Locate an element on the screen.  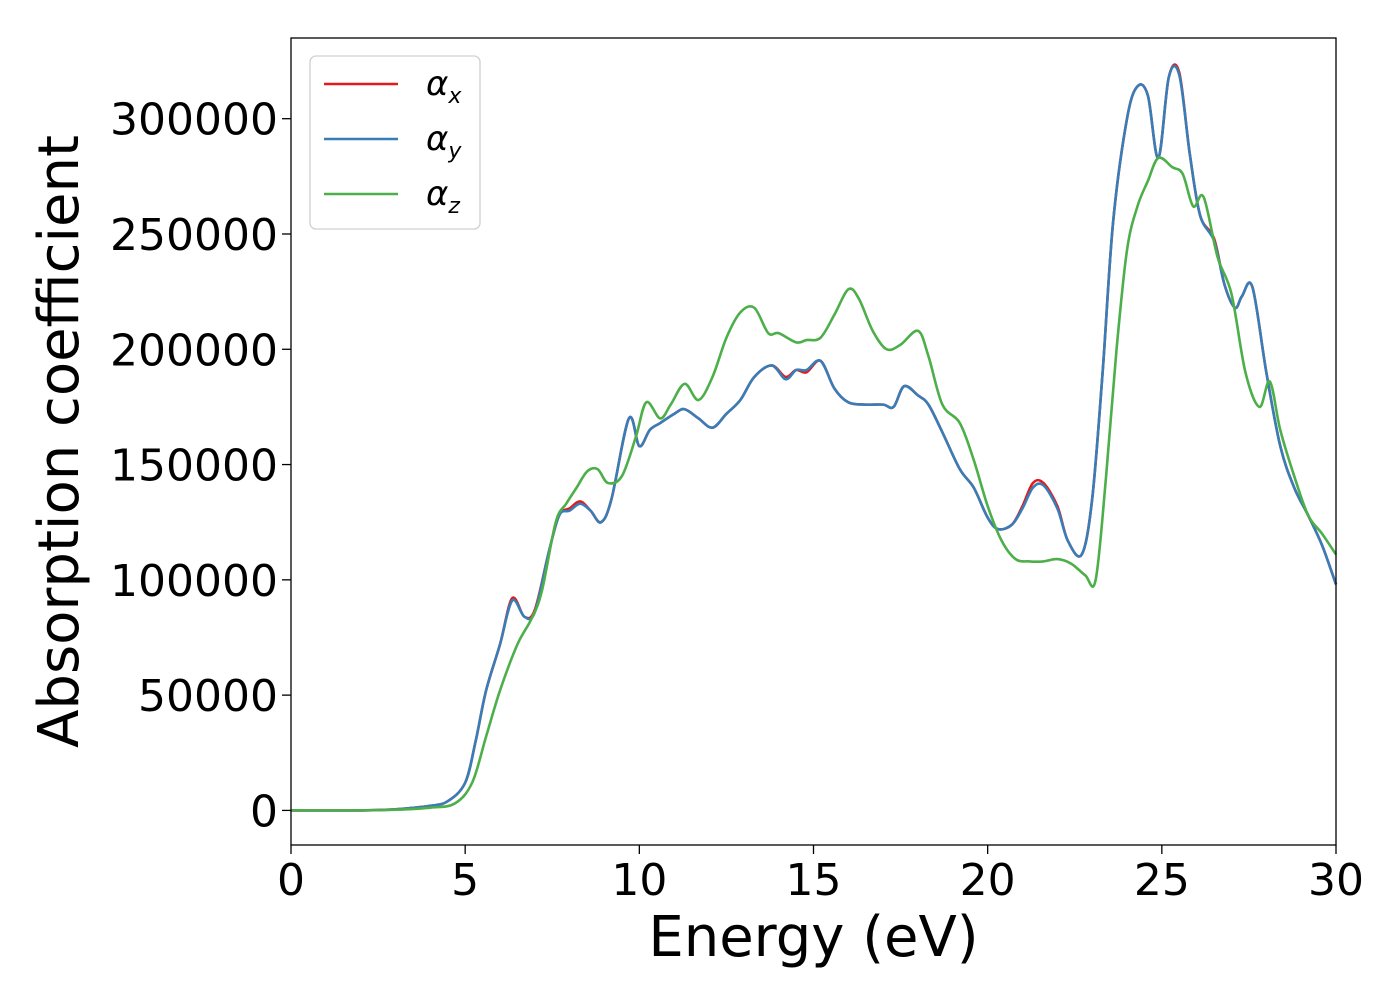
x-tick-label: 15 is located at coordinates (814, 880).